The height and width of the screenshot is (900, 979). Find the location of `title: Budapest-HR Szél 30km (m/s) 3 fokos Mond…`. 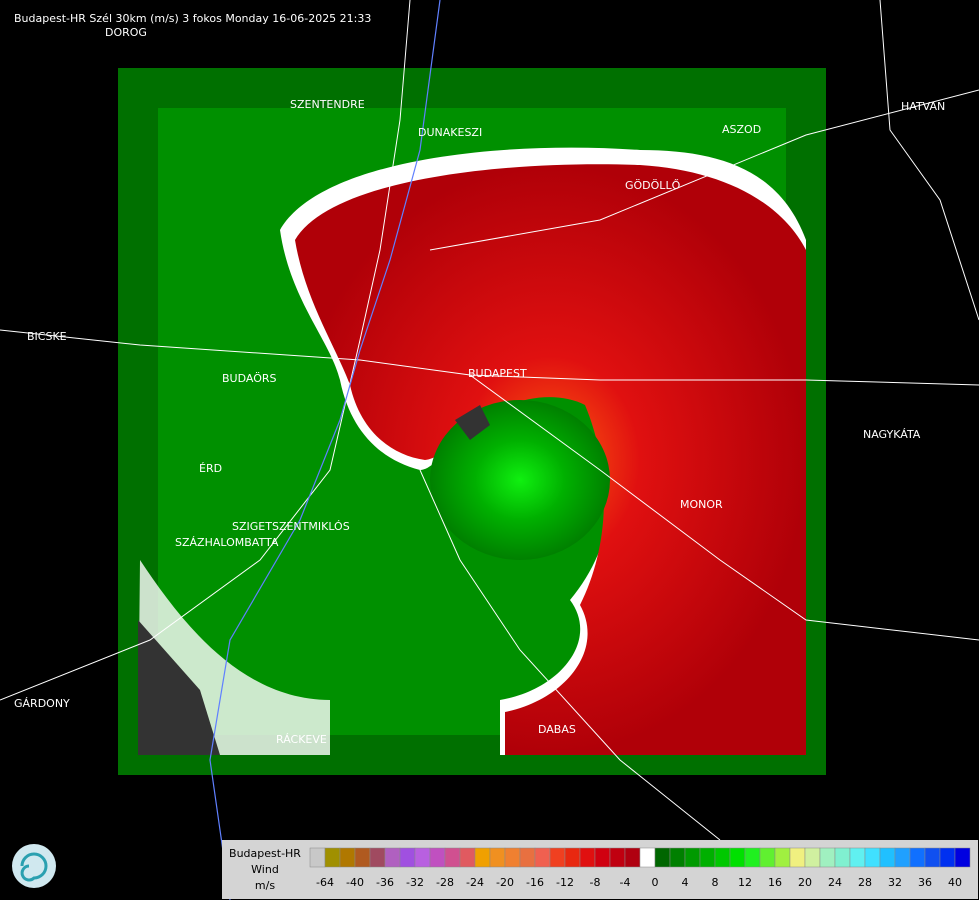

title: Budapest-HR Szél 30km (m/s) 3 fokos Mond… is located at coordinates (192, 18).